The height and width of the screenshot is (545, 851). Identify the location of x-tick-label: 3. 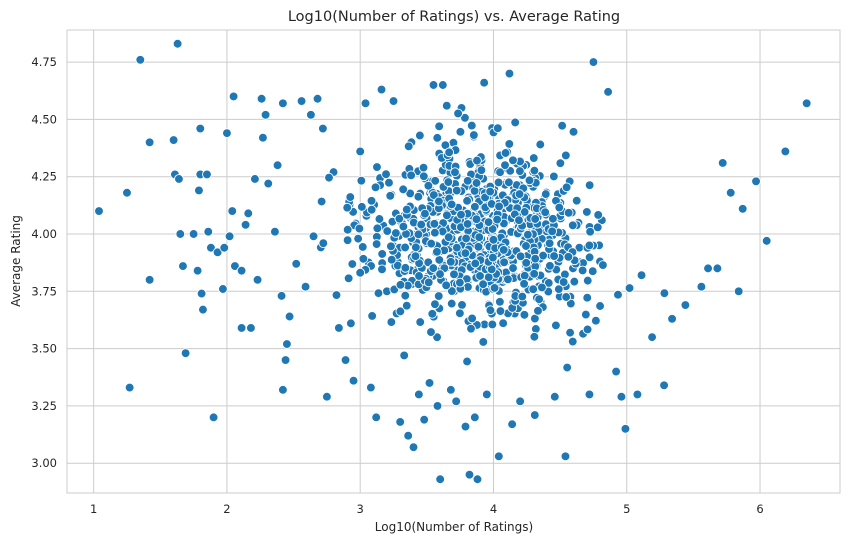
(360, 509).